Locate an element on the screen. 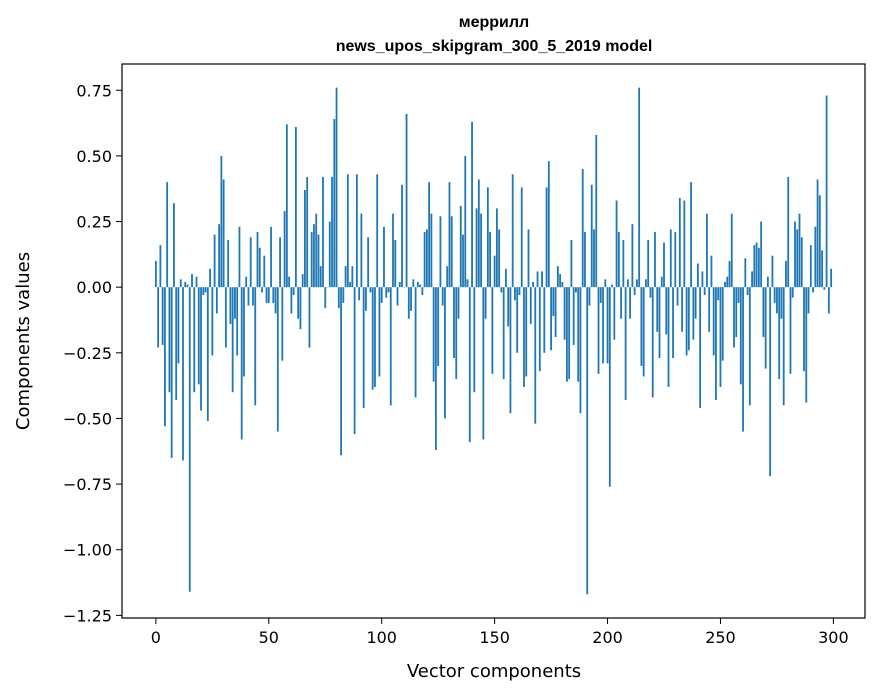  y-tick-label: −0.75 is located at coordinates (87, 484).